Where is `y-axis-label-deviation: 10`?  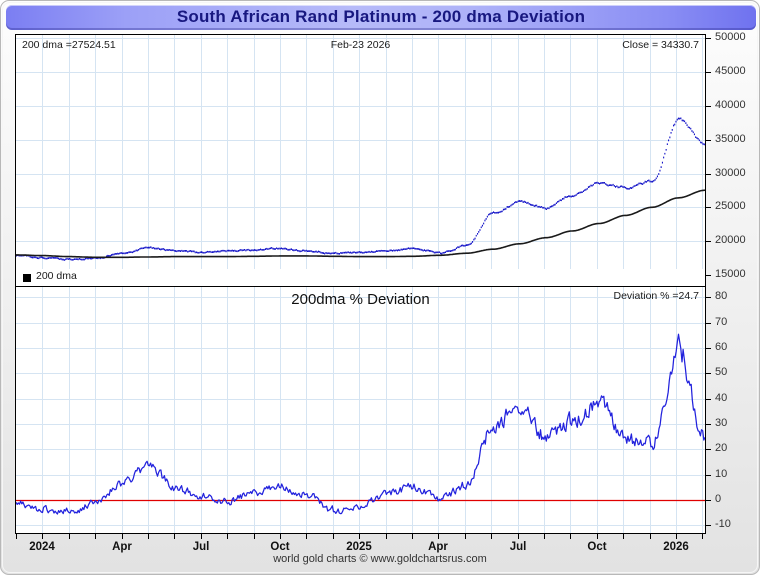 y-axis-label-deviation: 10 is located at coordinates (721, 474).